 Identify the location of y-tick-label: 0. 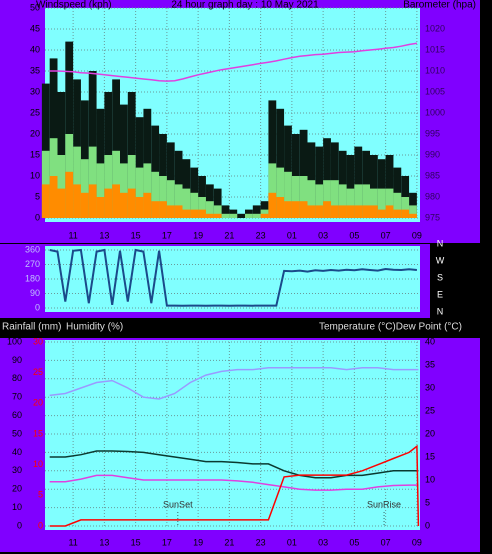
(19, 525).